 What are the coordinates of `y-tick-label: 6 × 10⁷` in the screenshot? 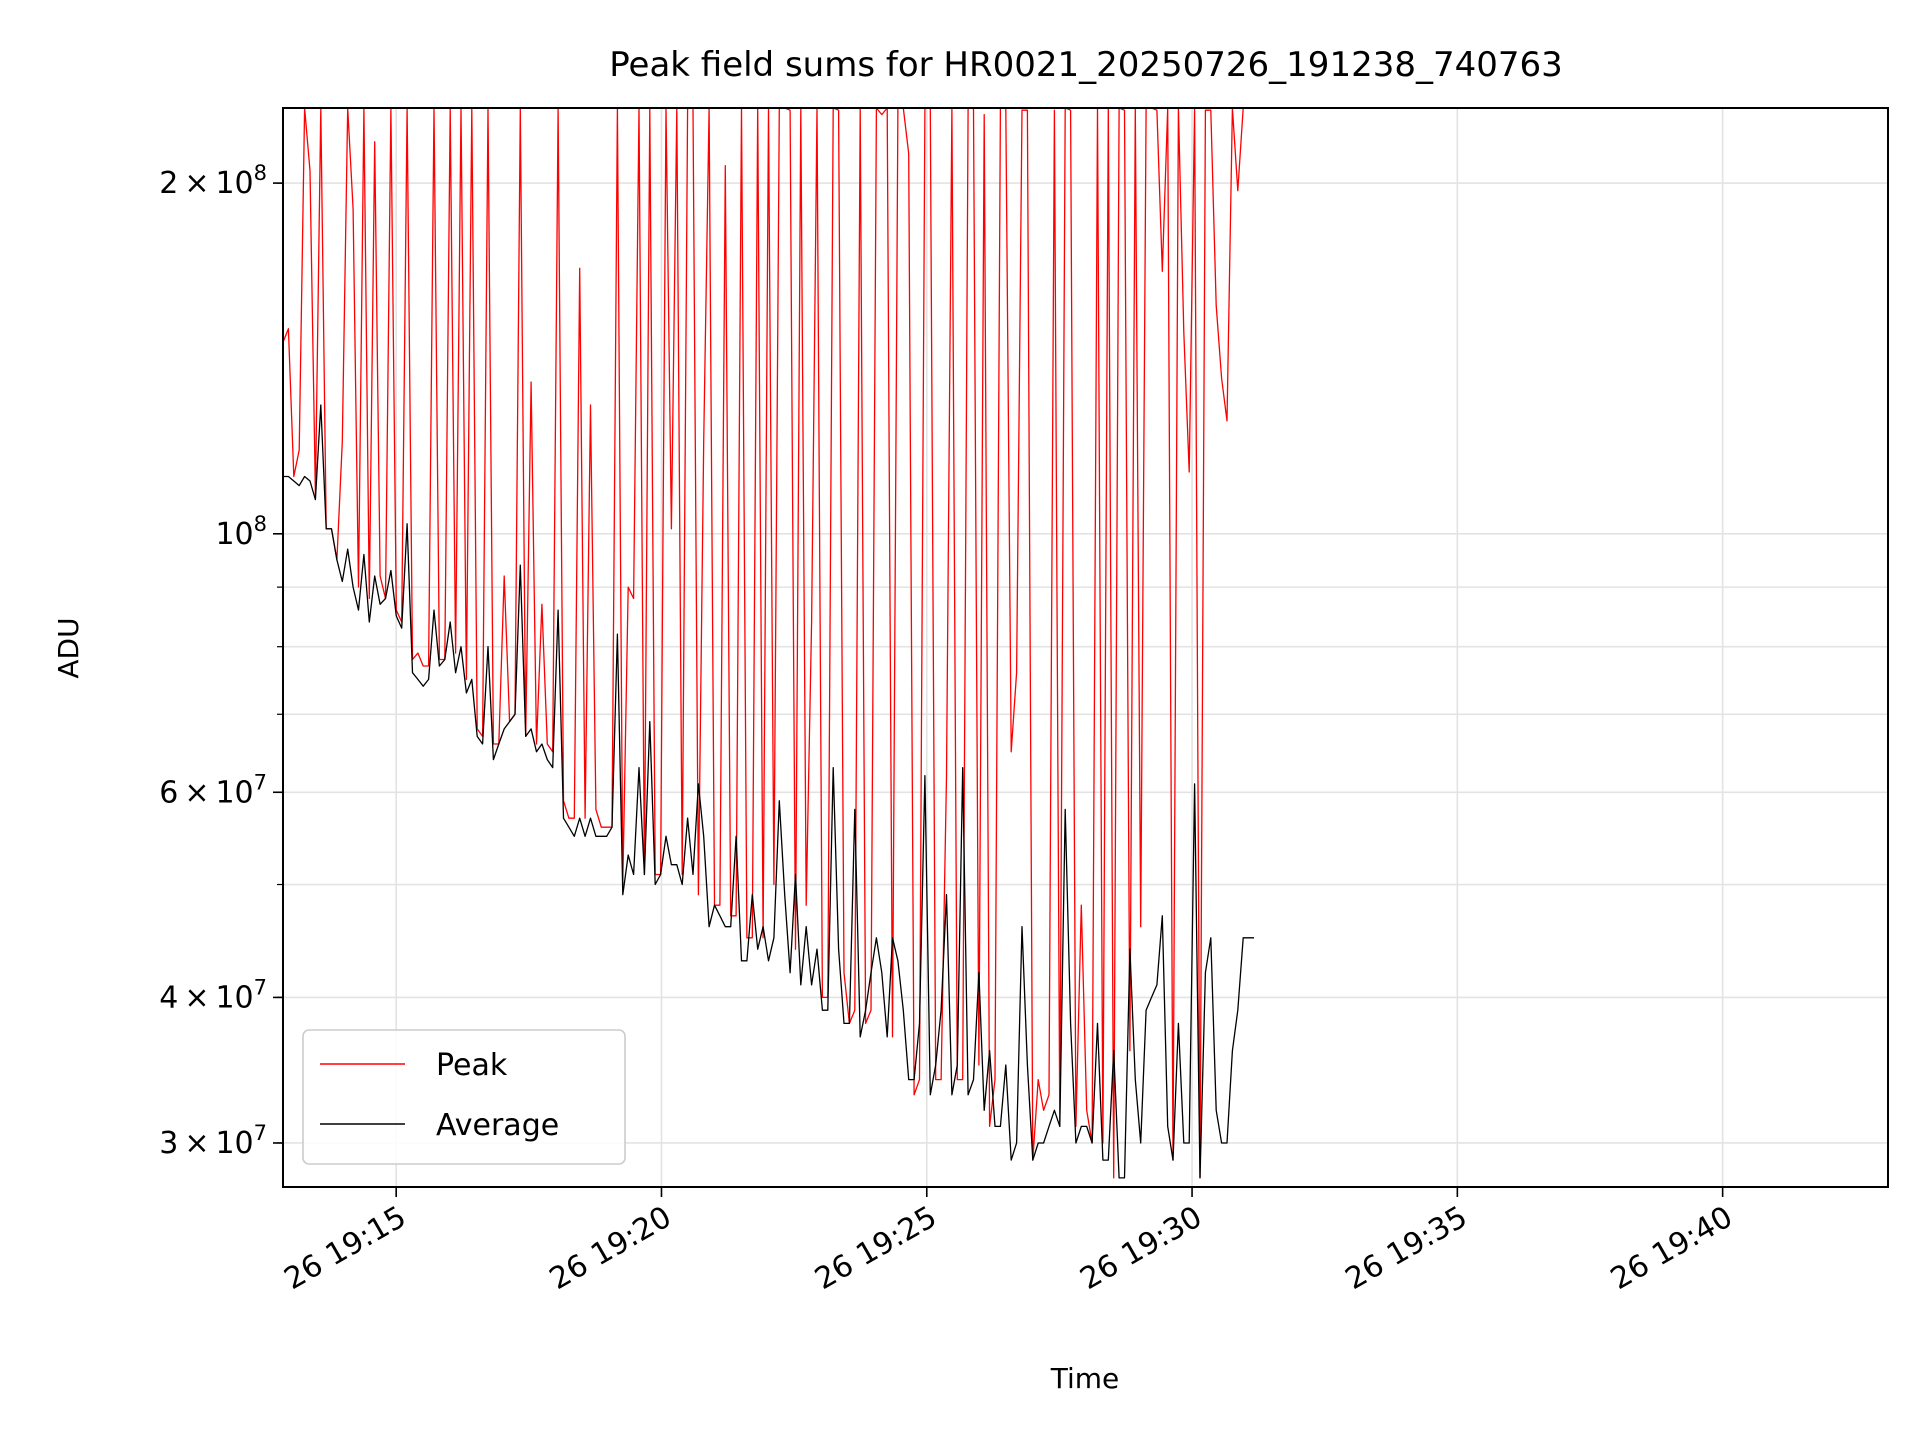 It's located at (213, 790).